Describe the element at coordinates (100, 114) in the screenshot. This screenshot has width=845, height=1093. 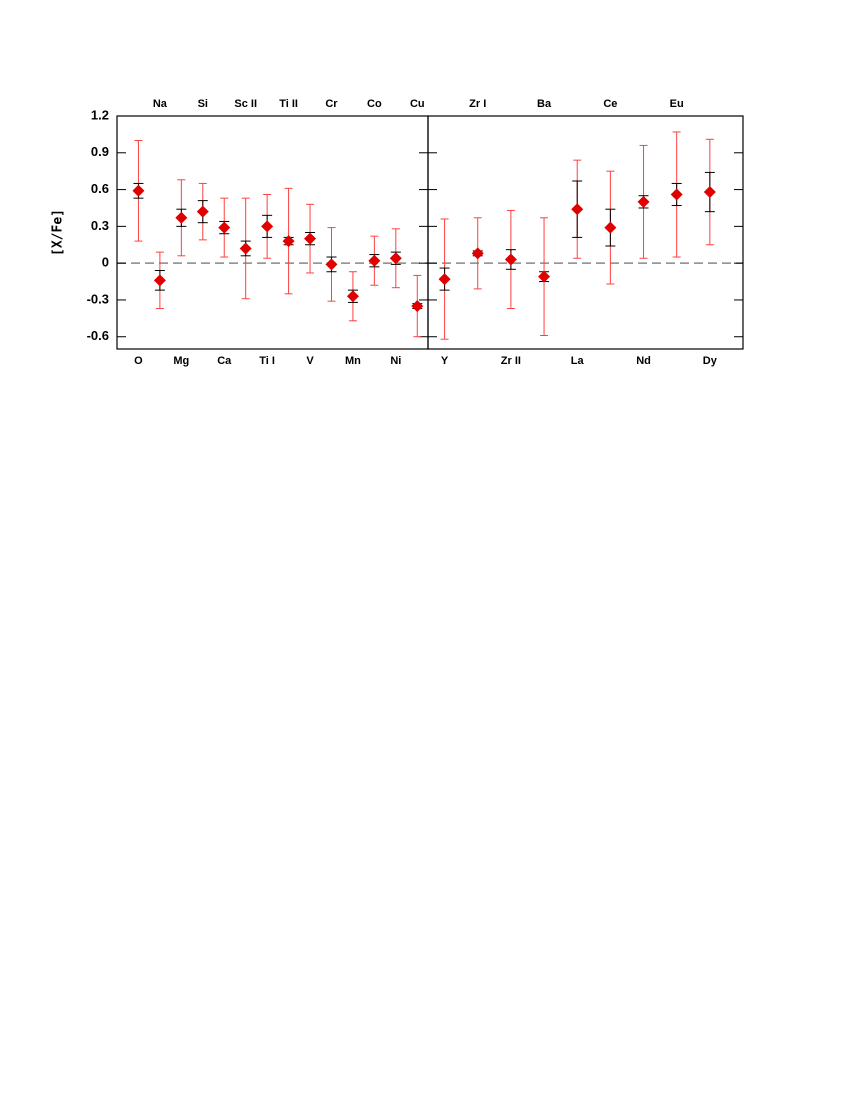
I see `y-tick-label: 1.2` at that location.